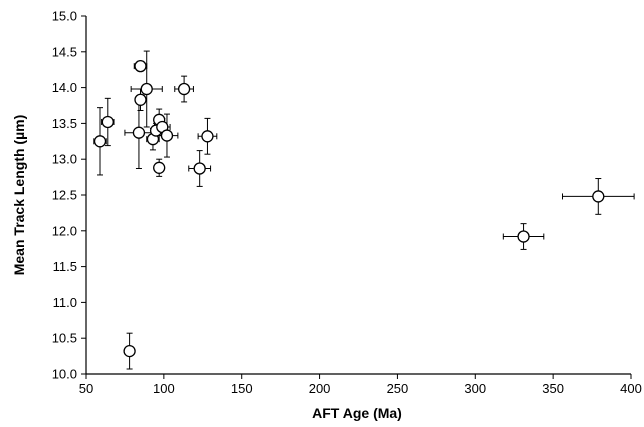 Image resolution: width=644 pixels, height=427 pixels. I want to click on x-tick-label: 250, so click(398, 388).